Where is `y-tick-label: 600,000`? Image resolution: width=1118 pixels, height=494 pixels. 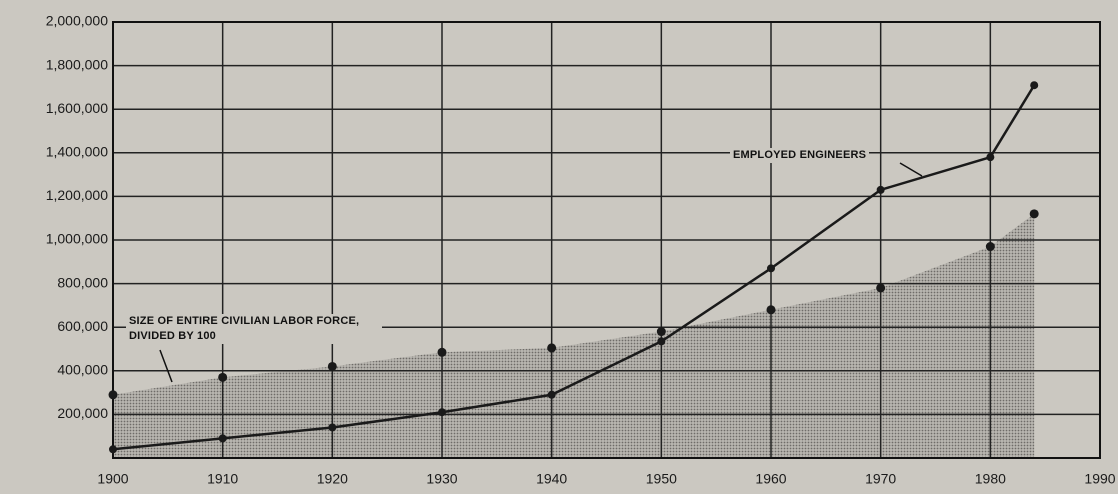
y-tick-label: 600,000 is located at coordinates (82, 326).